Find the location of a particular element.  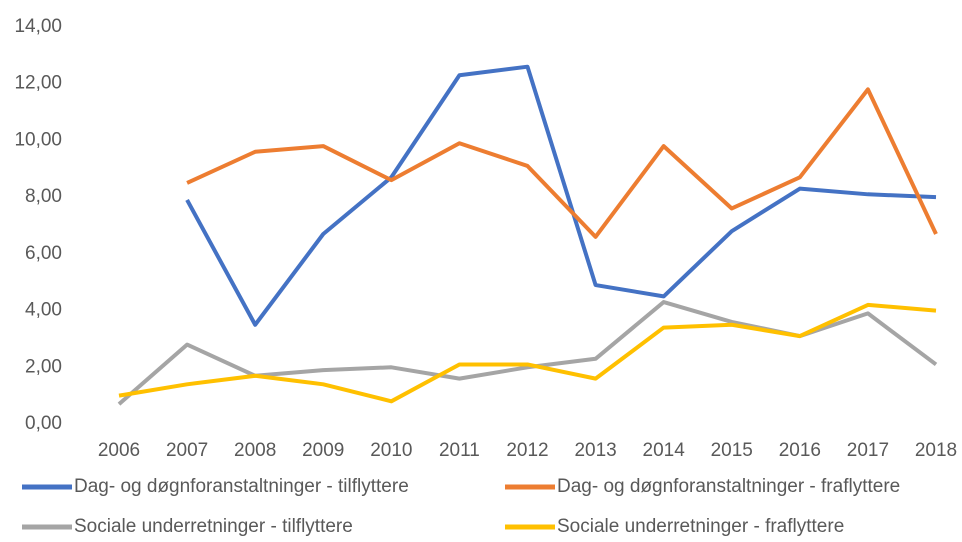

x-tick-label: 2014 is located at coordinates (664, 450).